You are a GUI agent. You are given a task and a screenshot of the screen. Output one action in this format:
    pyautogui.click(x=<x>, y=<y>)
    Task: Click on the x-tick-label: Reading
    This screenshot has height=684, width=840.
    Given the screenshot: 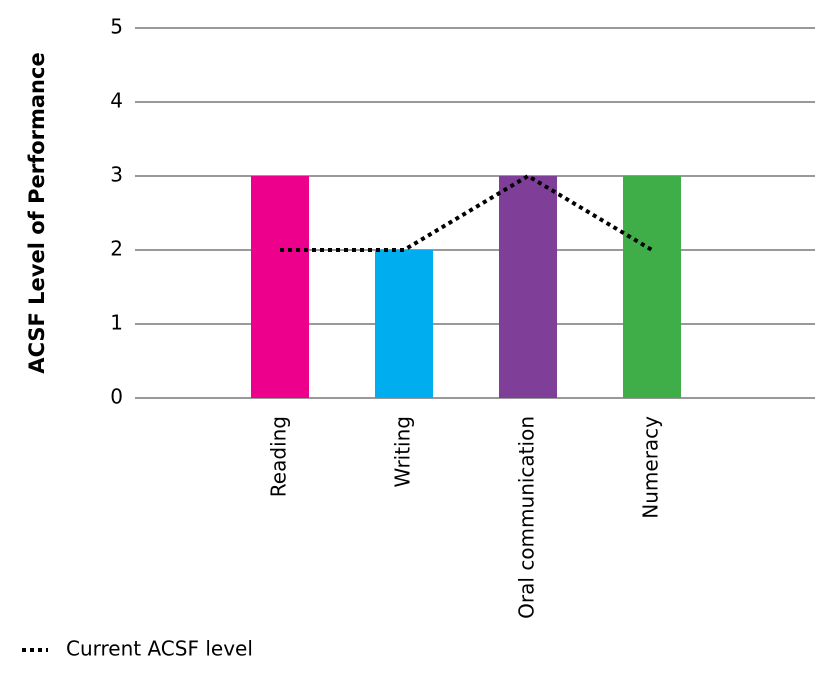 What is the action you would take?
    pyautogui.click(x=279, y=456)
    